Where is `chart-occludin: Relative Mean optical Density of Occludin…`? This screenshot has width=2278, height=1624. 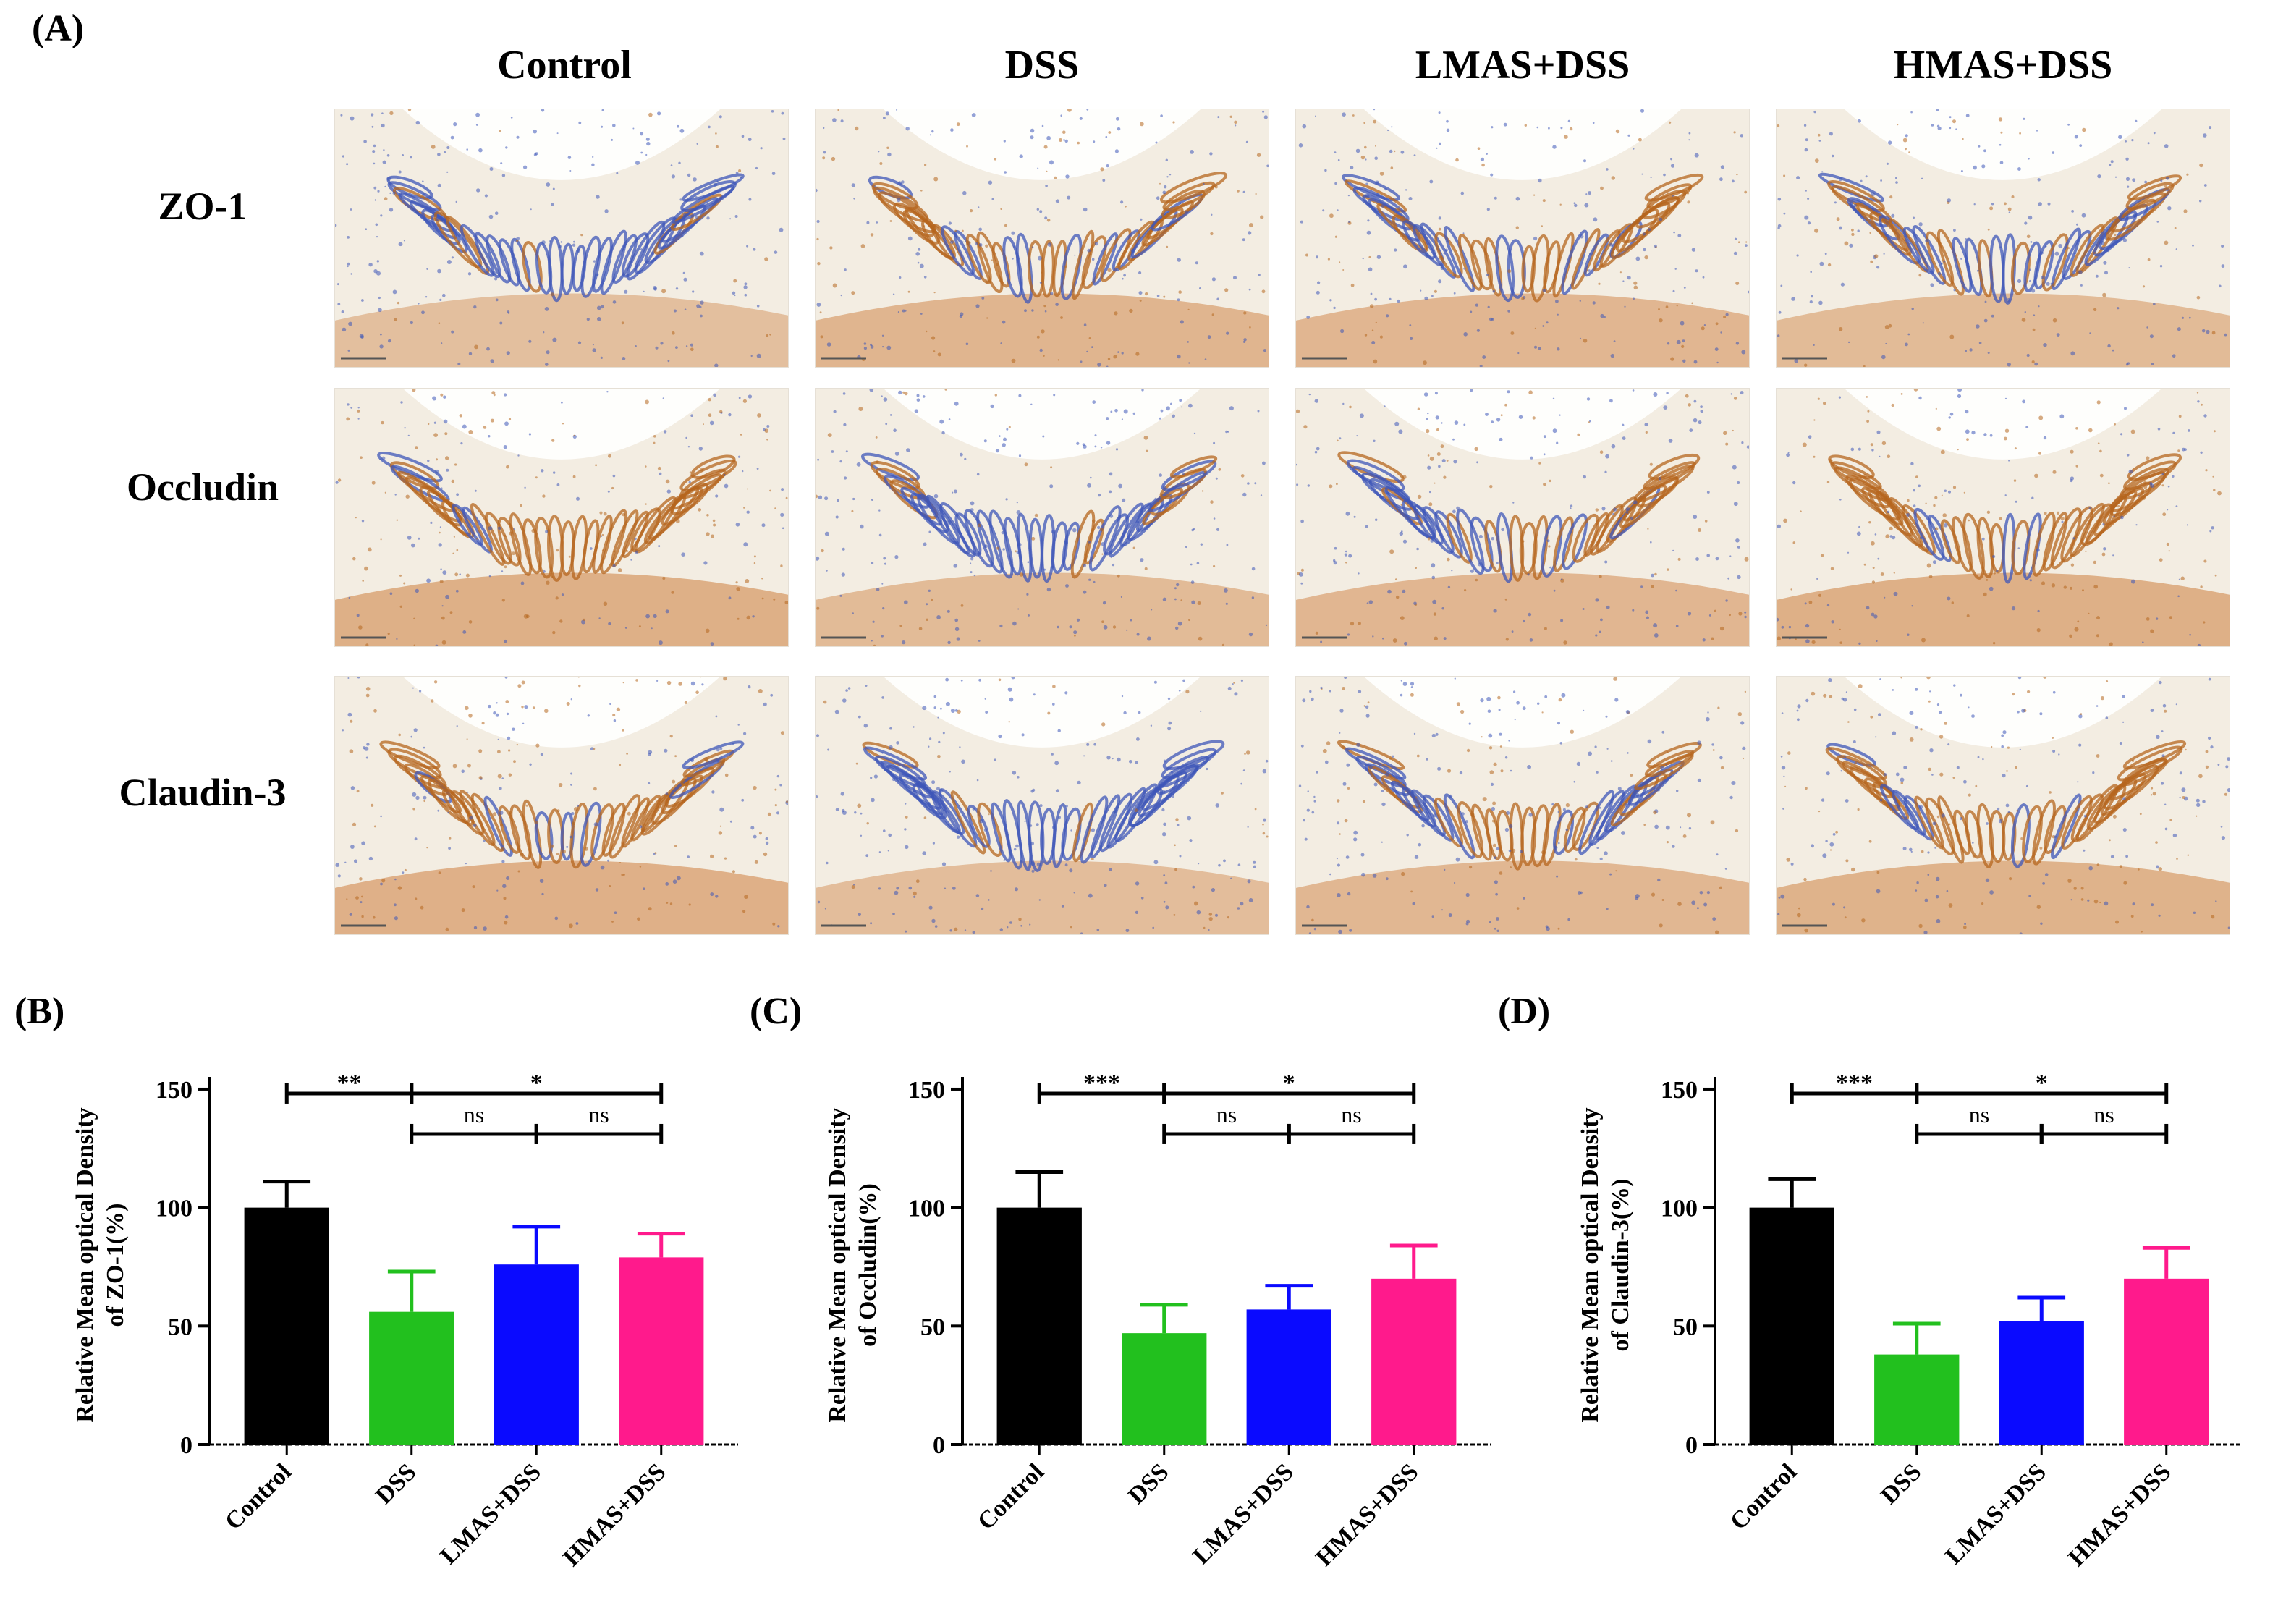 chart-occludin: Relative Mean optical Density of Occludin… is located at coordinates (1136, 1331).